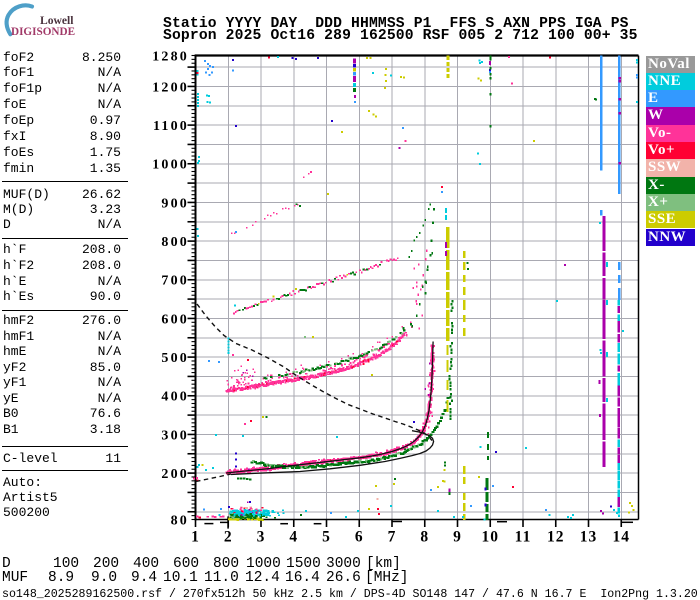 The image size is (700, 600). I want to click on svg-text: 600, so click(175, 319).